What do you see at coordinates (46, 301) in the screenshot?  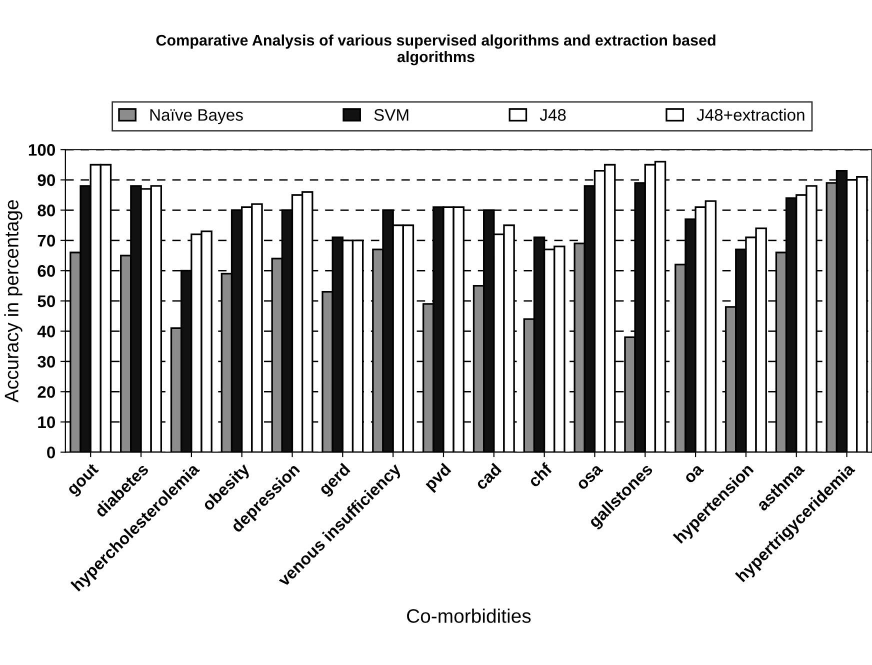 I see `y-tick-label: 50` at bounding box center [46, 301].